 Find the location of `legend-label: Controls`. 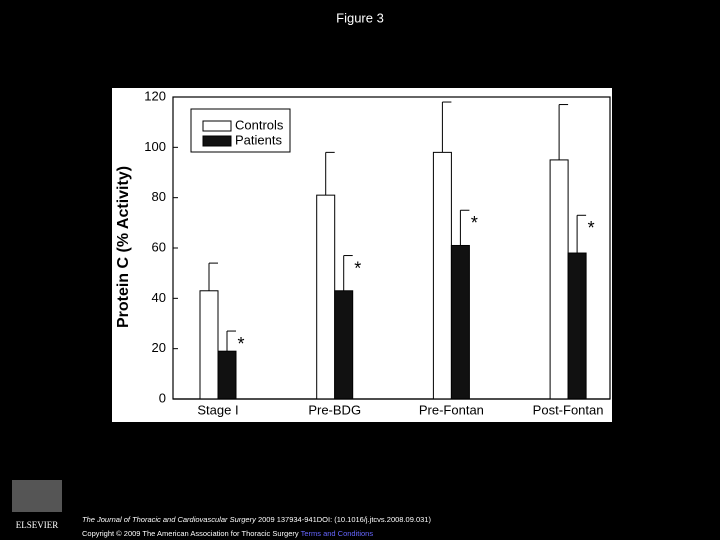

legend-label: Controls is located at coordinates (259, 124).